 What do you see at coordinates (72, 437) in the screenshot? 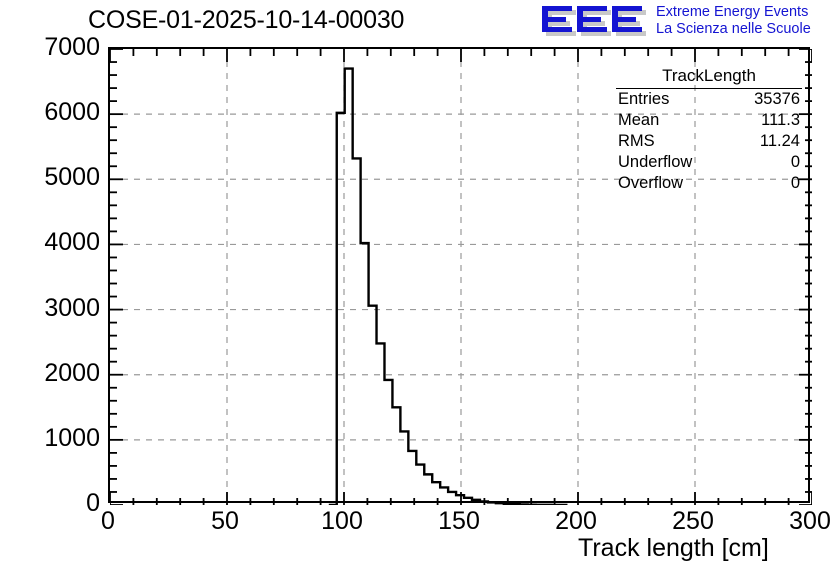
I see `y-tick-label: 1000` at bounding box center [72, 437].